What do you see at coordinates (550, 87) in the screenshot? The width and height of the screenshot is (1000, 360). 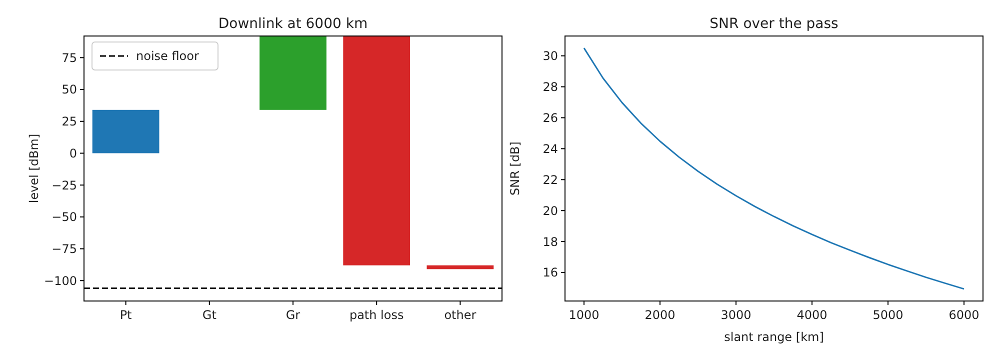 I see `y-tick-label: 28` at bounding box center [550, 87].